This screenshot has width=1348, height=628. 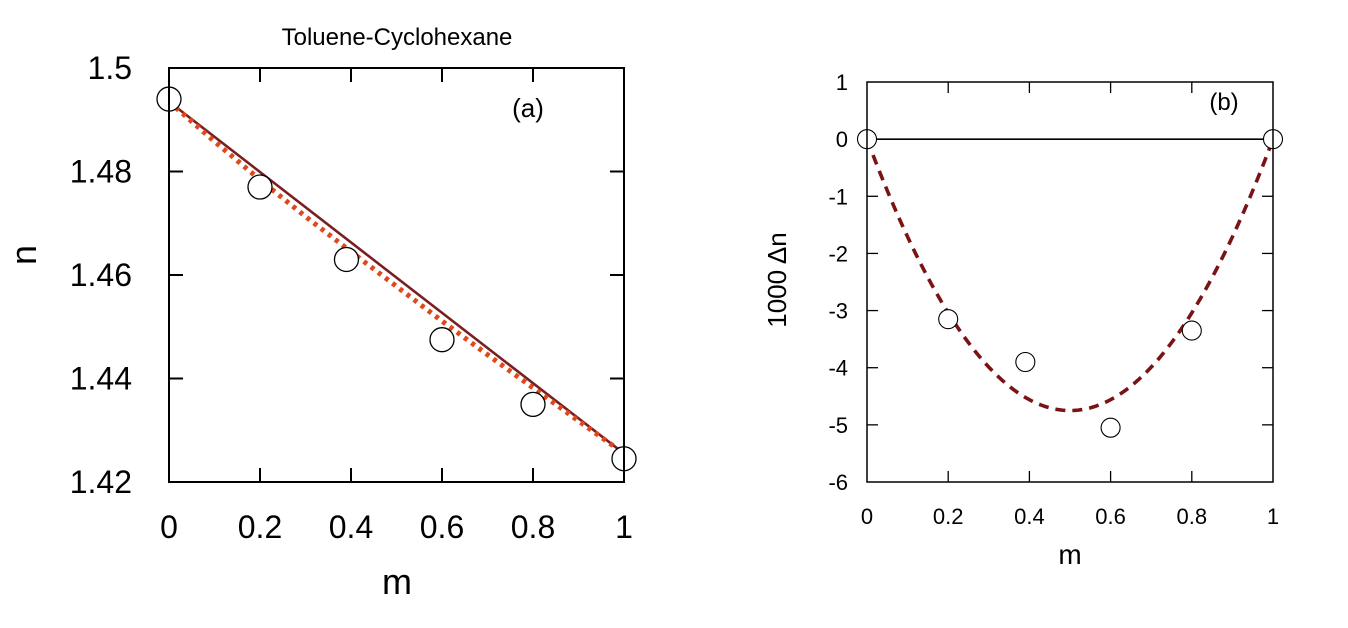 What do you see at coordinates (842, 82) in the screenshot?
I see `chart-b-y-tick-label: 1` at bounding box center [842, 82].